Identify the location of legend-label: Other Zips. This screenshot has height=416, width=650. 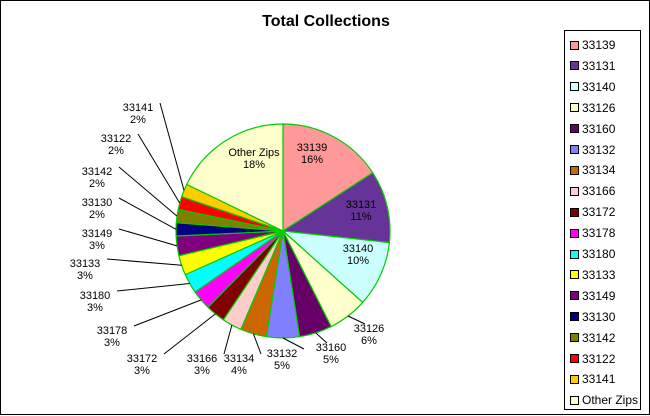
(610, 400).